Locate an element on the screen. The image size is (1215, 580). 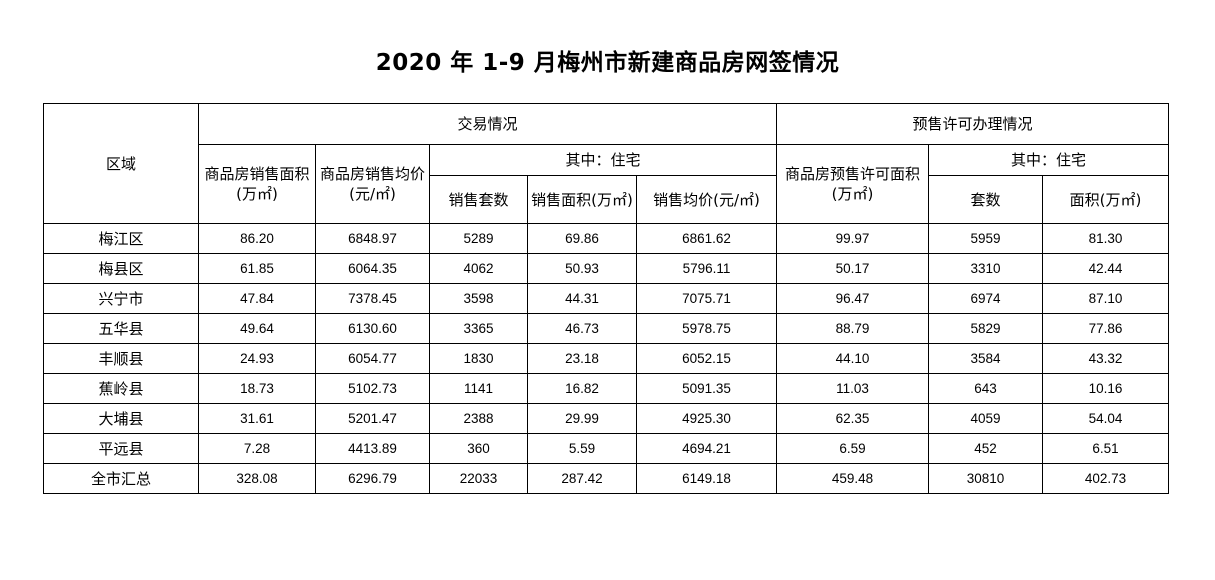
cell-presale-res-area: 402.73 is located at coordinates (1105, 478).